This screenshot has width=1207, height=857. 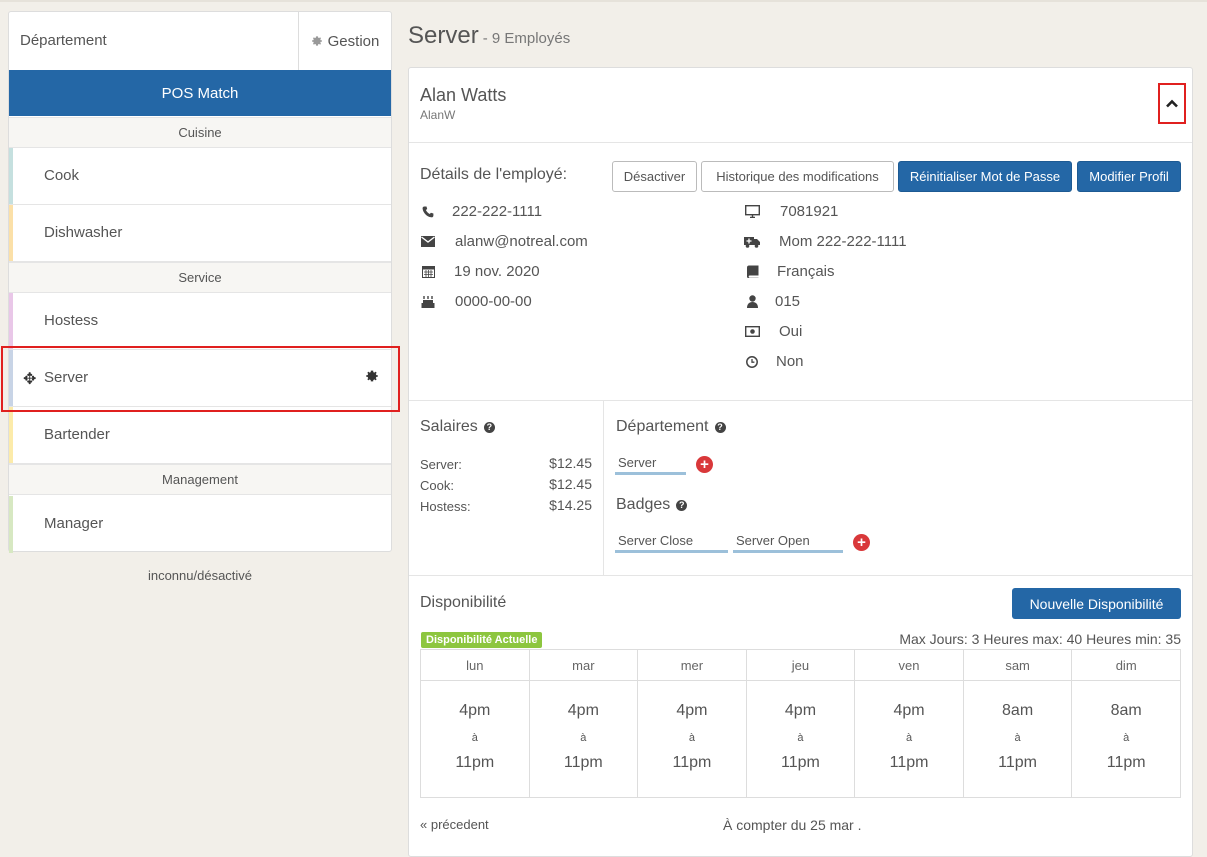 I want to click on sidebar-item-manager: Manager, so click(x=200, y=524).